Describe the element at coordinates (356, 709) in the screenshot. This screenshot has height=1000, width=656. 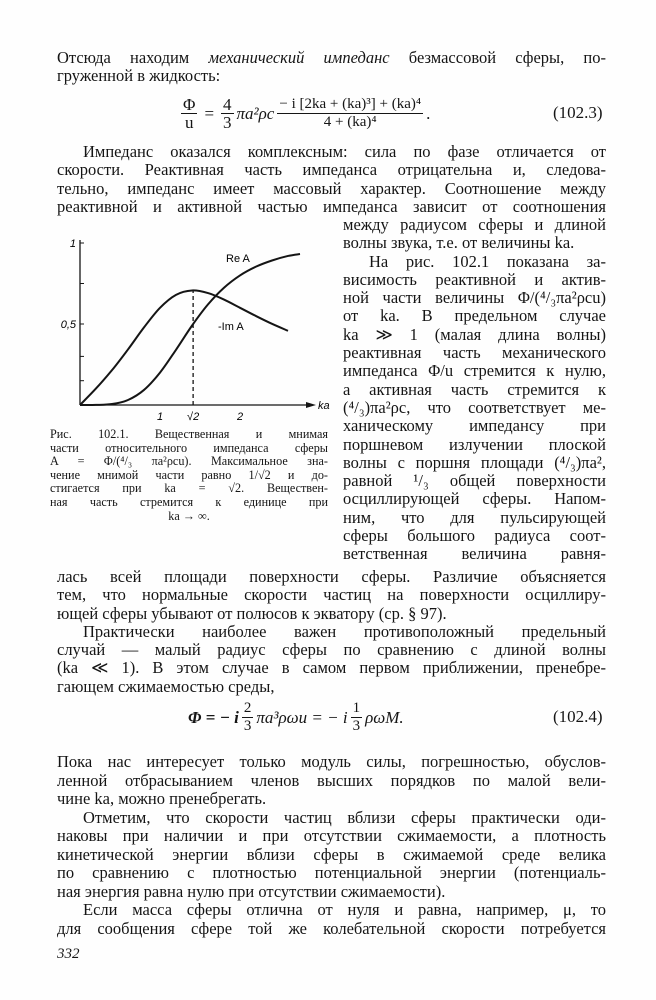
I see `numerator: 1` at that location.